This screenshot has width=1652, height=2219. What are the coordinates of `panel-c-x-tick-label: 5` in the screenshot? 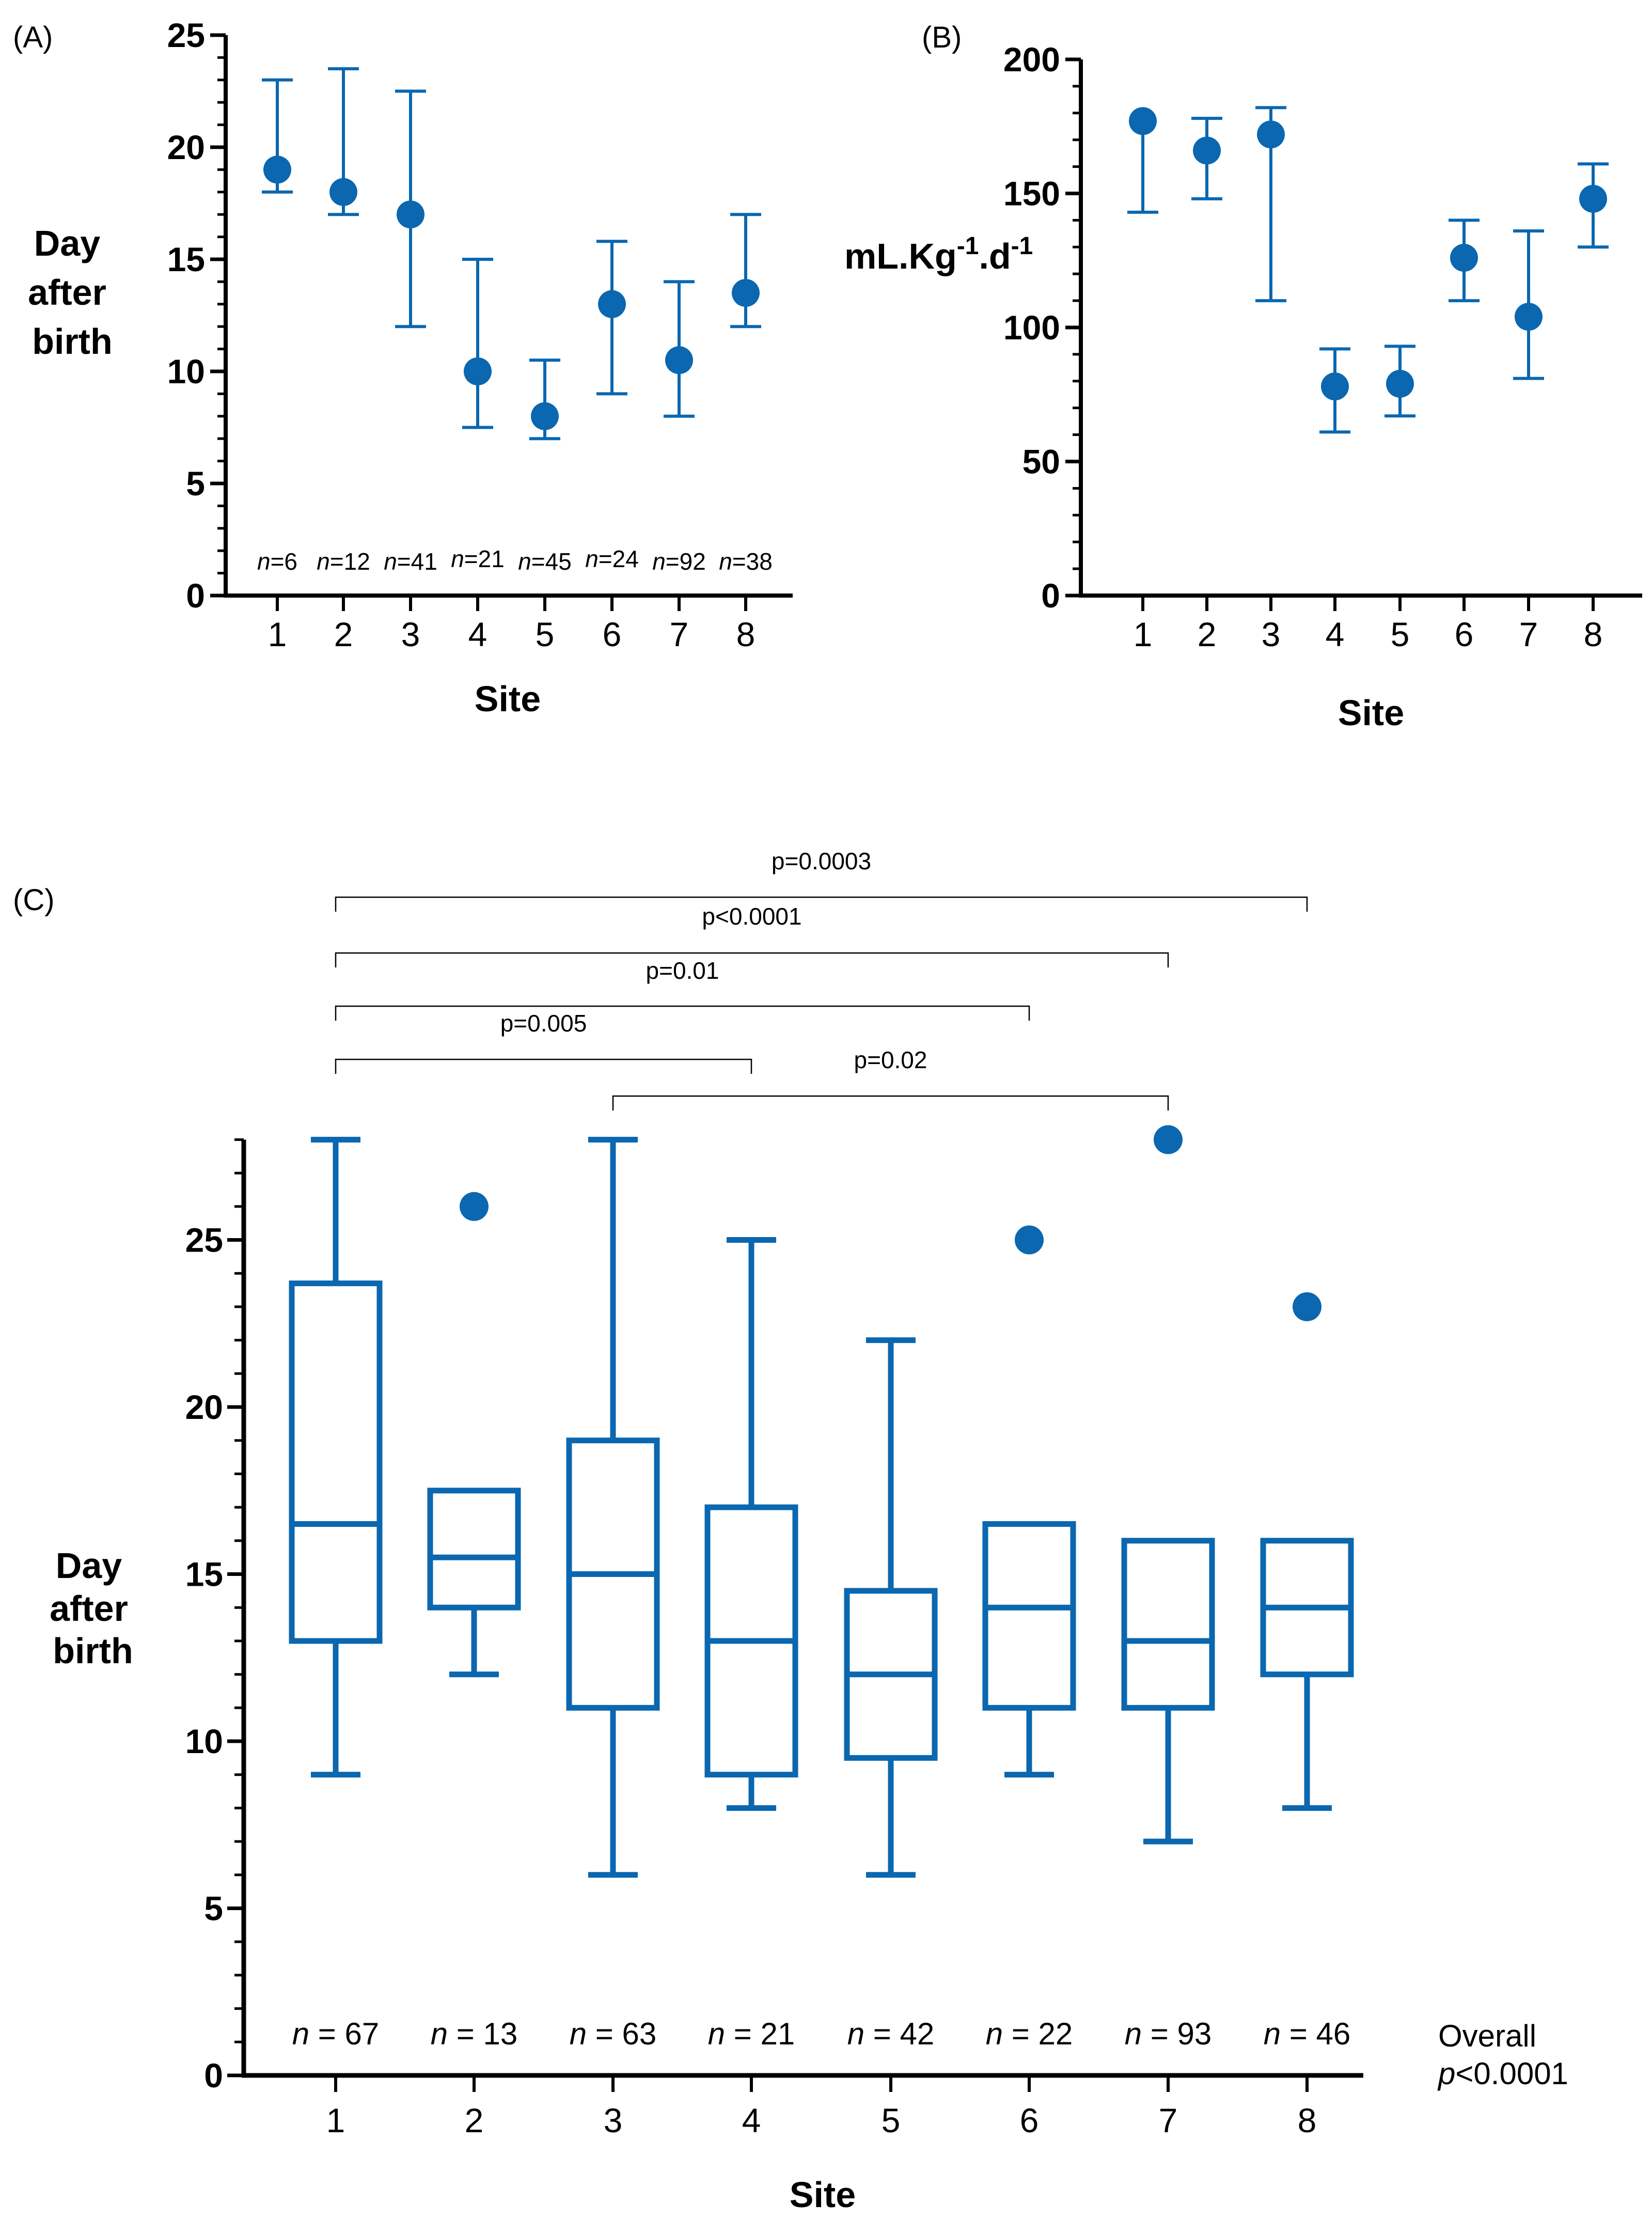 It's located at (891, 2120).